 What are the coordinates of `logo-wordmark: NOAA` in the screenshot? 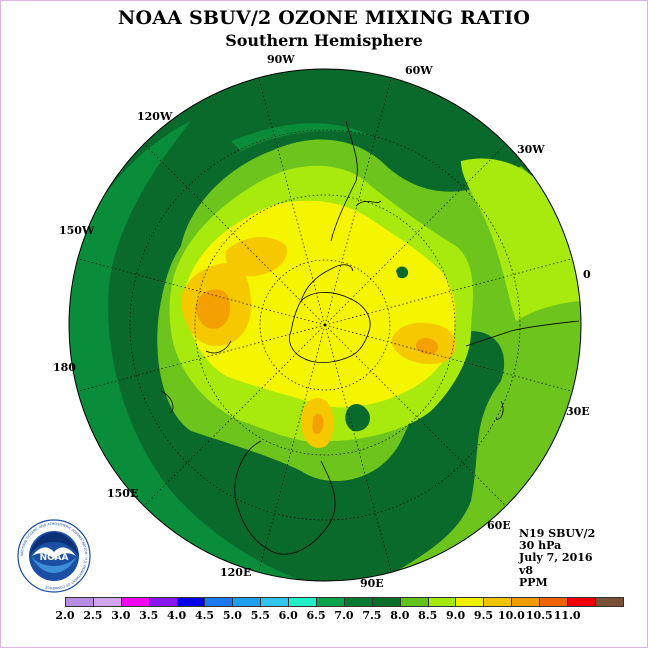 It's located at (54, 558).